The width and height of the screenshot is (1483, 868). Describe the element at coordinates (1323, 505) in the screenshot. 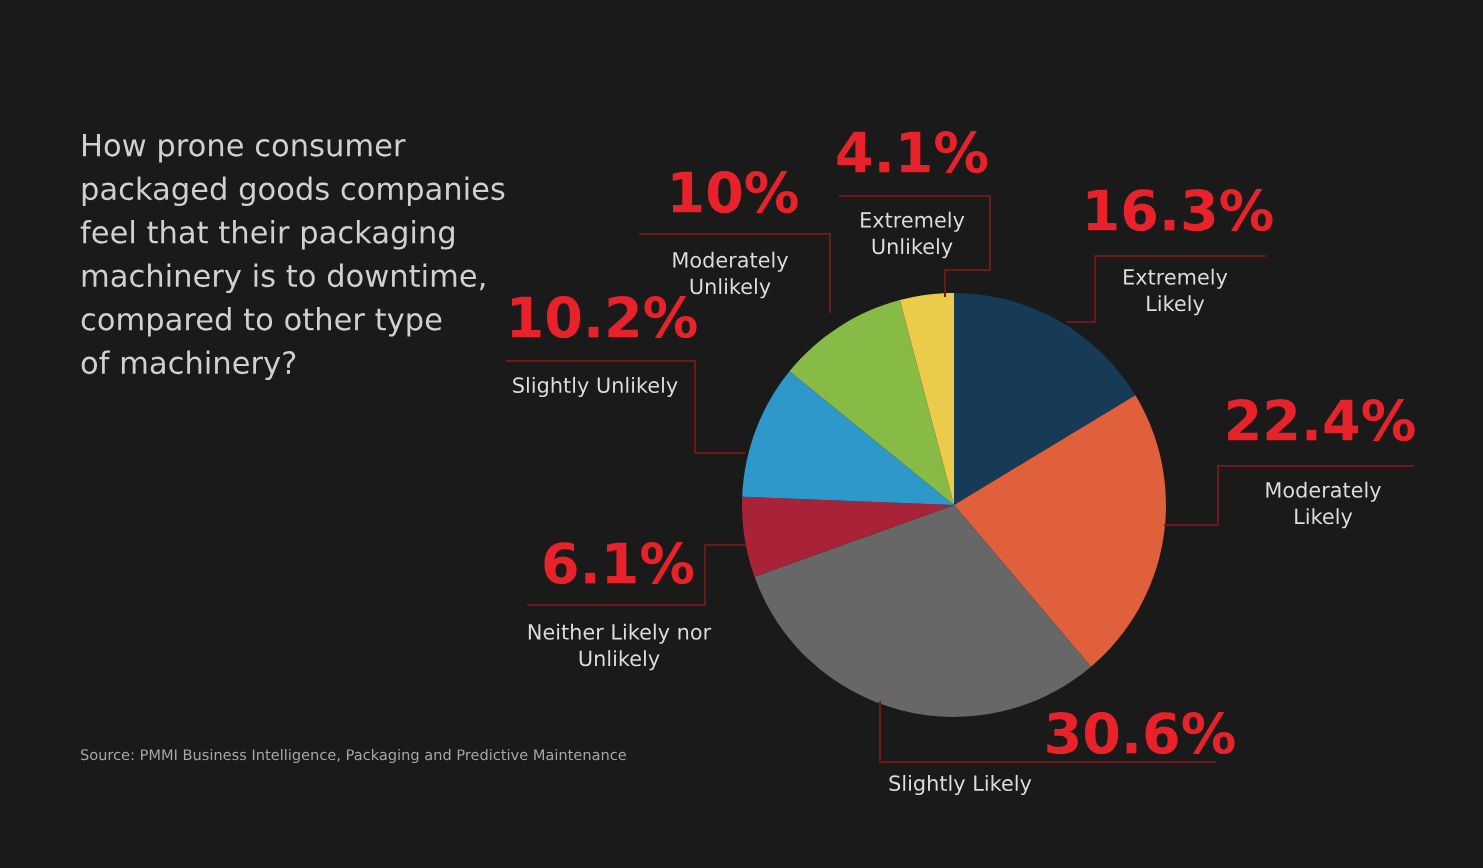

I see `slice-label: Moderately Likely` at that location.